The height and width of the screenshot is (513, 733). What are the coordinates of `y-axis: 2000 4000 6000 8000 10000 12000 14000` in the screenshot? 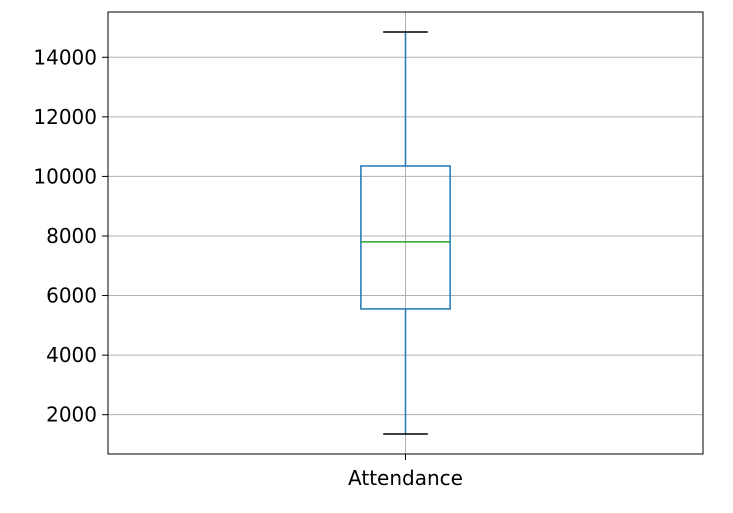 It's located at (70, 236).